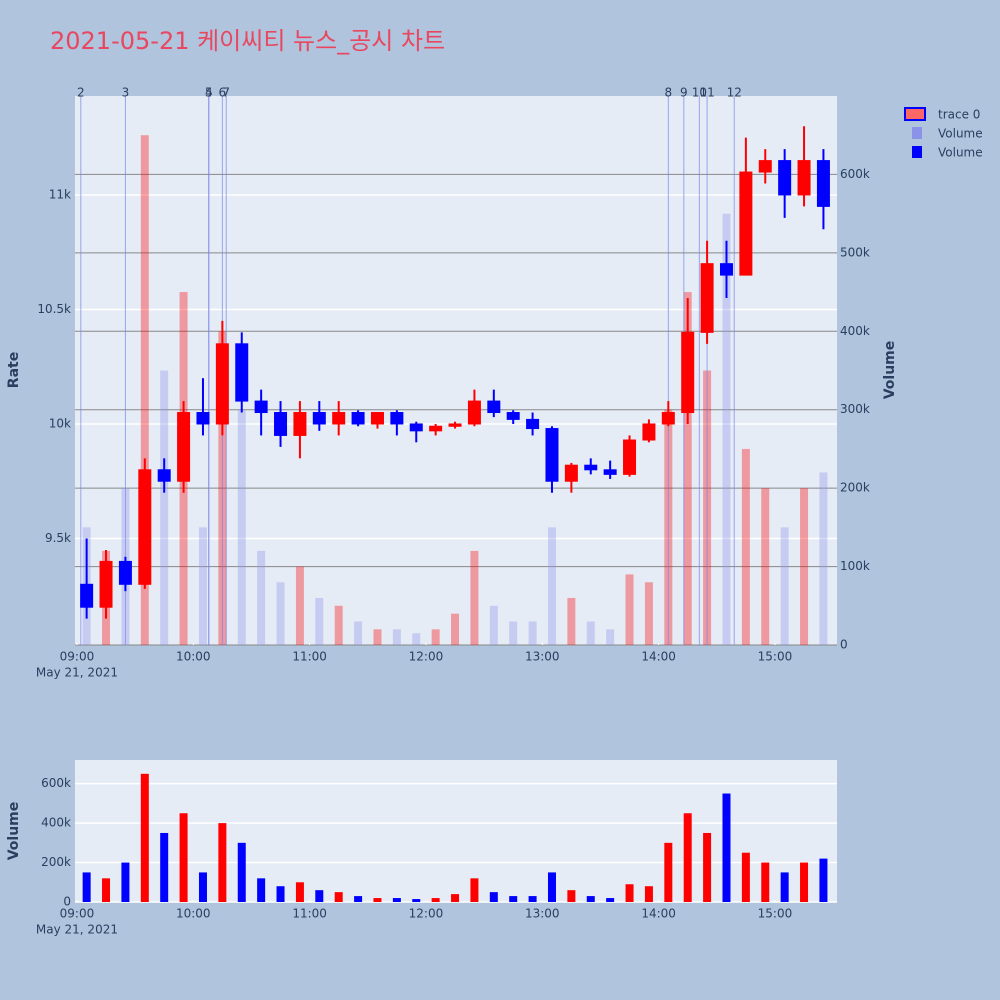 This screenshot has width=1000, height=1000. Describe the element at coordinates (542, 914) in the screenshot. I see `x-tick-label: 13:00` at that location.